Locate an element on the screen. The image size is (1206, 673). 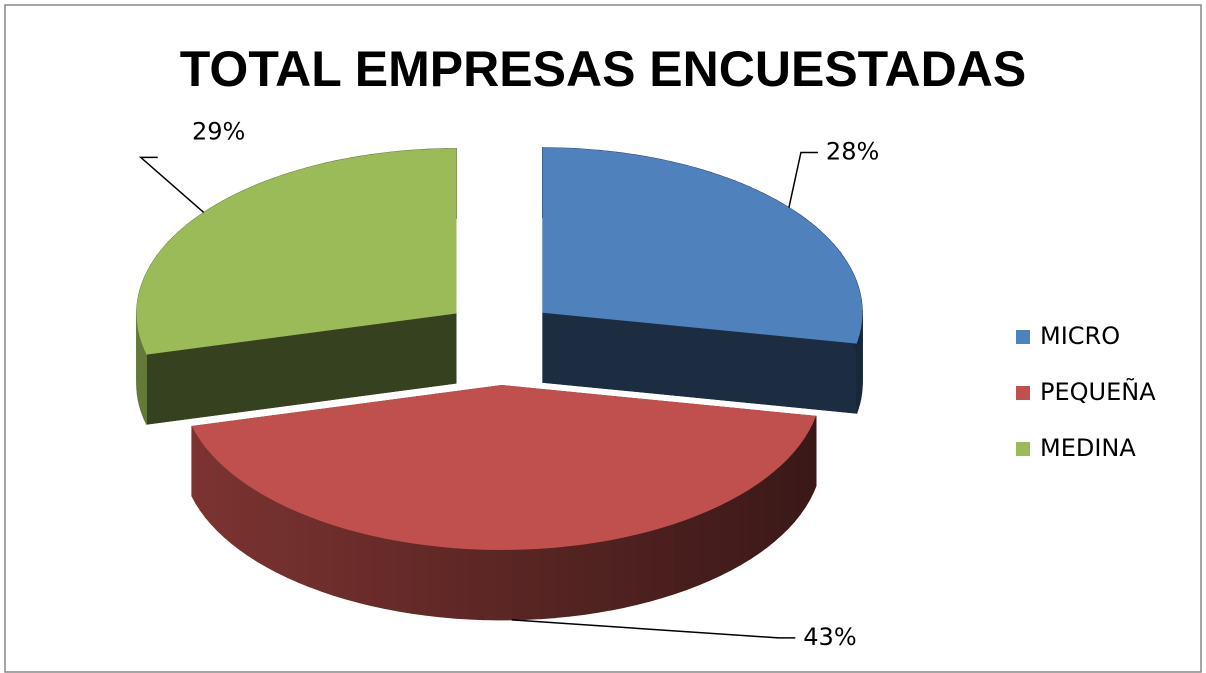
data-label: 28% is located at coordinates (852, 152).